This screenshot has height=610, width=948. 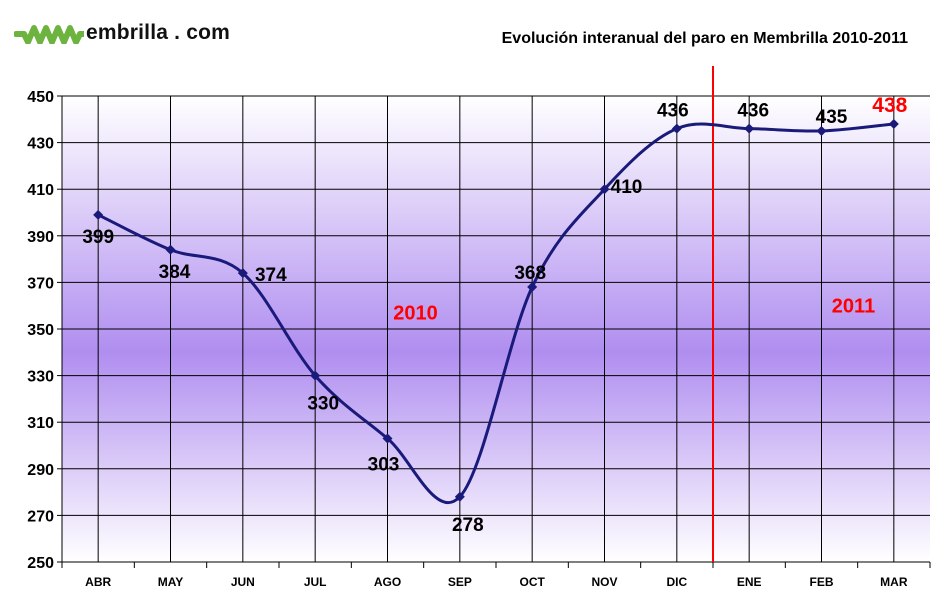 What do you see at coordinates (40, 563) in the screenshot?
I see `y-tick-label: 250` at bounding box center [40, 563].